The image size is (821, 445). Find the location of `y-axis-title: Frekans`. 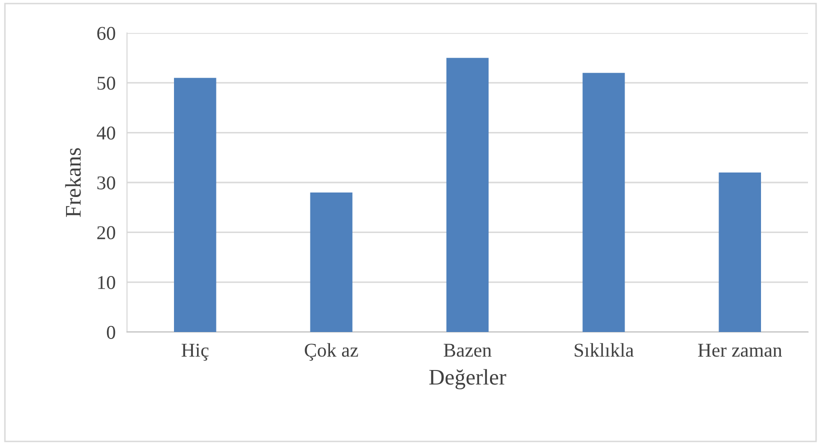

y-axis-title: Frekans is located at coordinates (73, 183).